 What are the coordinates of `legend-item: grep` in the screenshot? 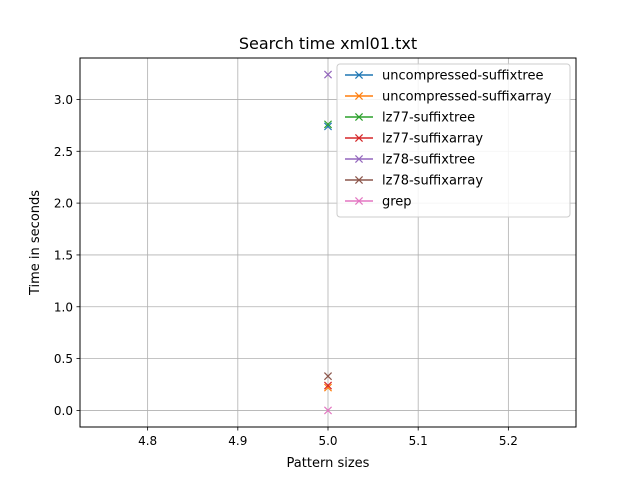 It's located at (378, 202).